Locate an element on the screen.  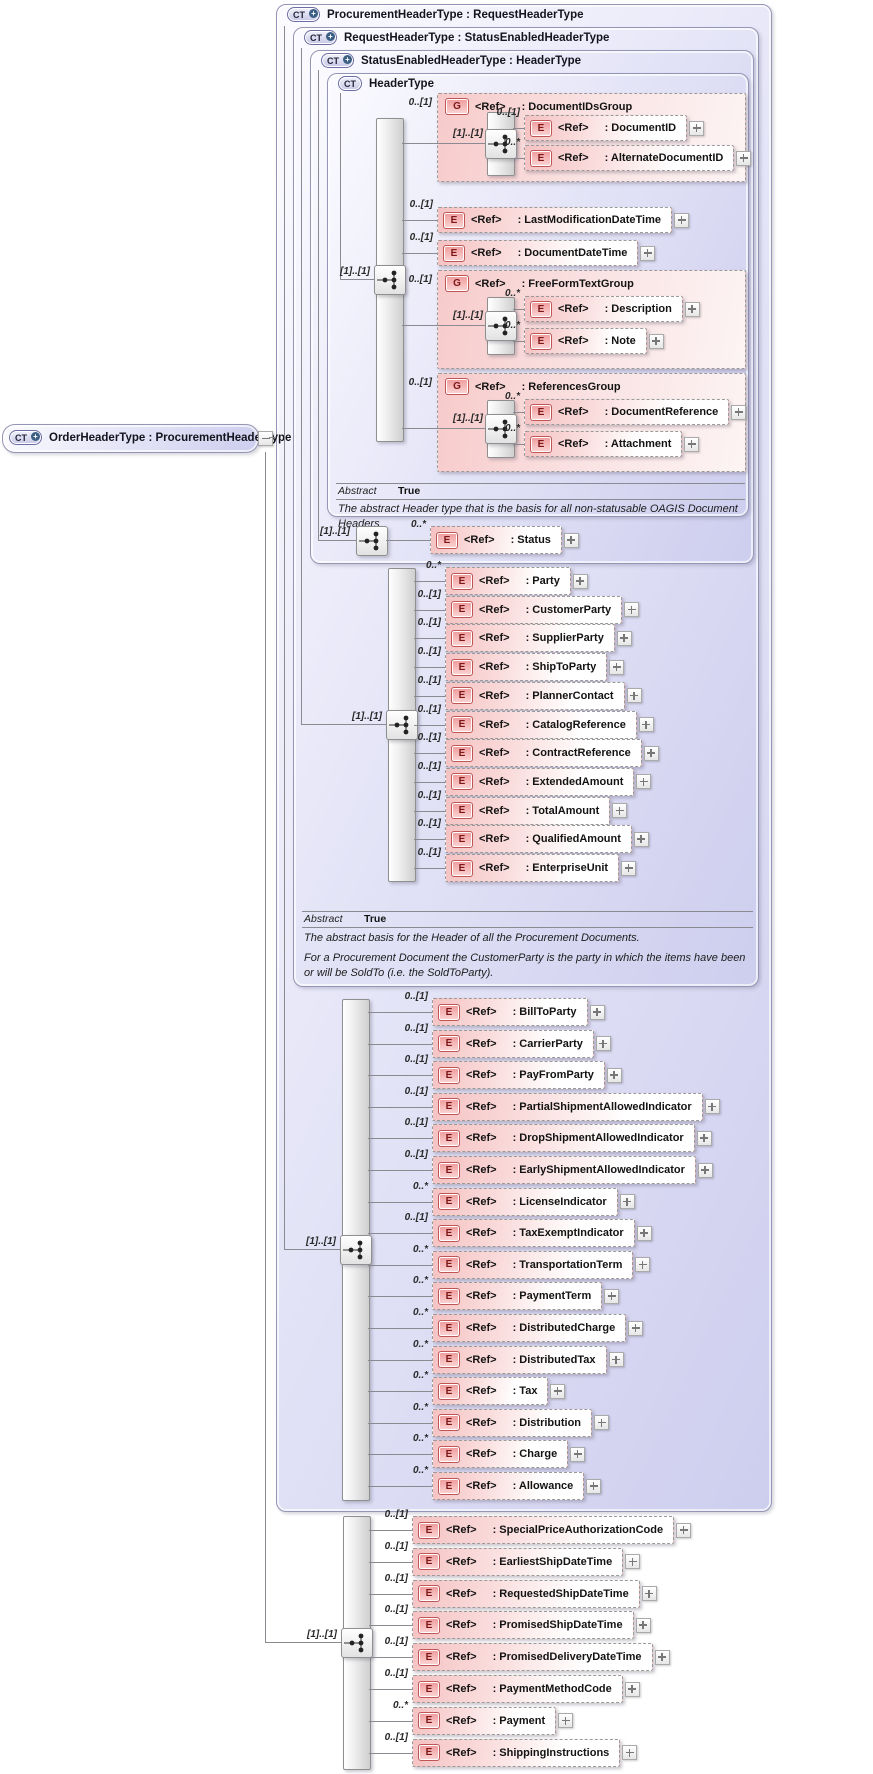
element-box-payment: E <Ref>: Payment is located at coordinates (484, 1720).